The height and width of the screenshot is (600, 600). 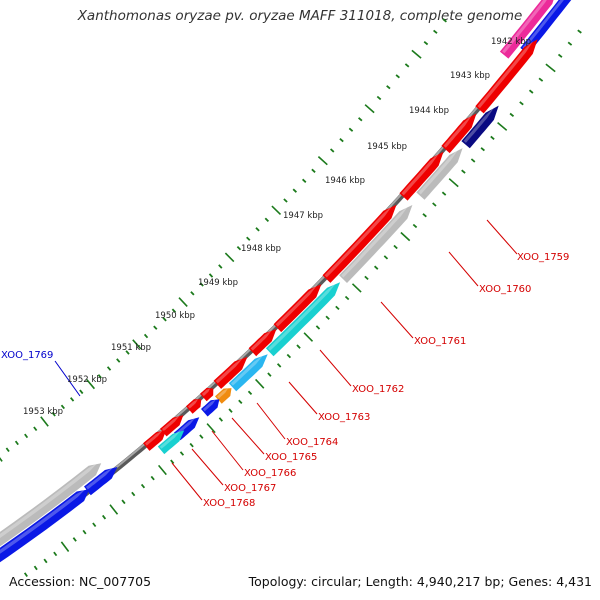 I want to click on gene-label-xoo-1765: XOO_1765, so click(x=291, y=457).